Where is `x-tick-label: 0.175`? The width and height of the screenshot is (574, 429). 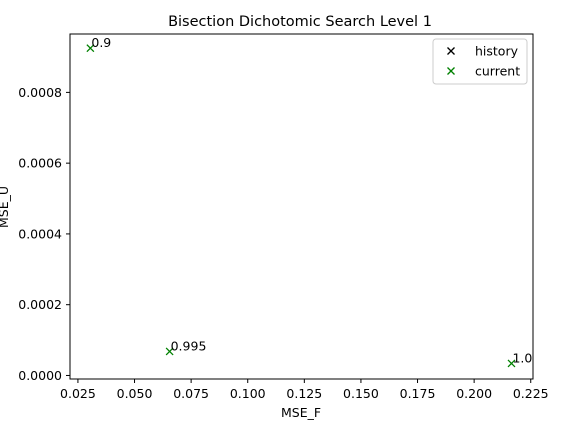
x-tick-label: 0.175 is located at coordinates (418, 393).